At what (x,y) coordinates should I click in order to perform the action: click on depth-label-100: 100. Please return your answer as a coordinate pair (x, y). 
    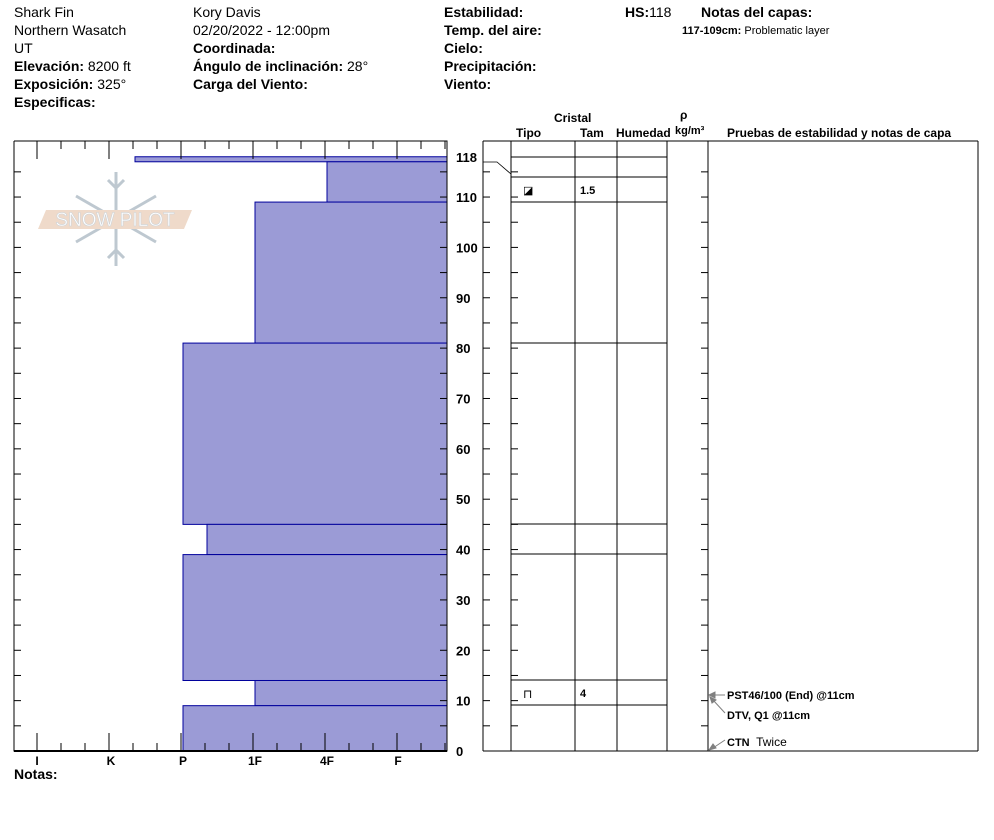
    Looking at the image, I should click on (467, 247).